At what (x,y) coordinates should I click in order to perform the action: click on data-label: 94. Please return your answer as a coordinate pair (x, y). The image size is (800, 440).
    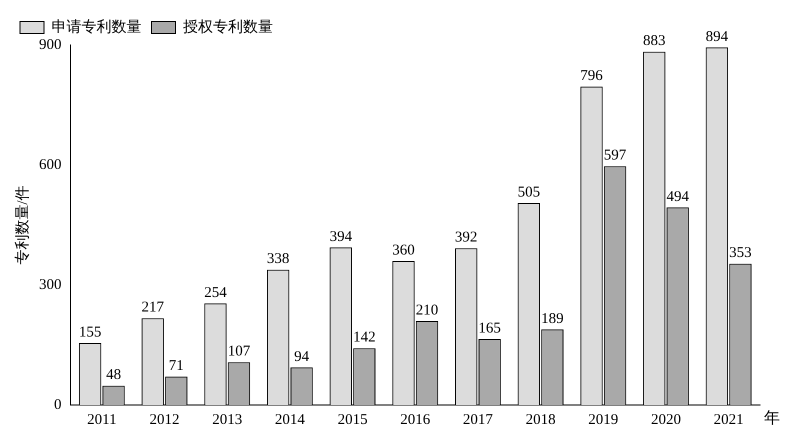
    Looking at the image, I should click on (302, 356).